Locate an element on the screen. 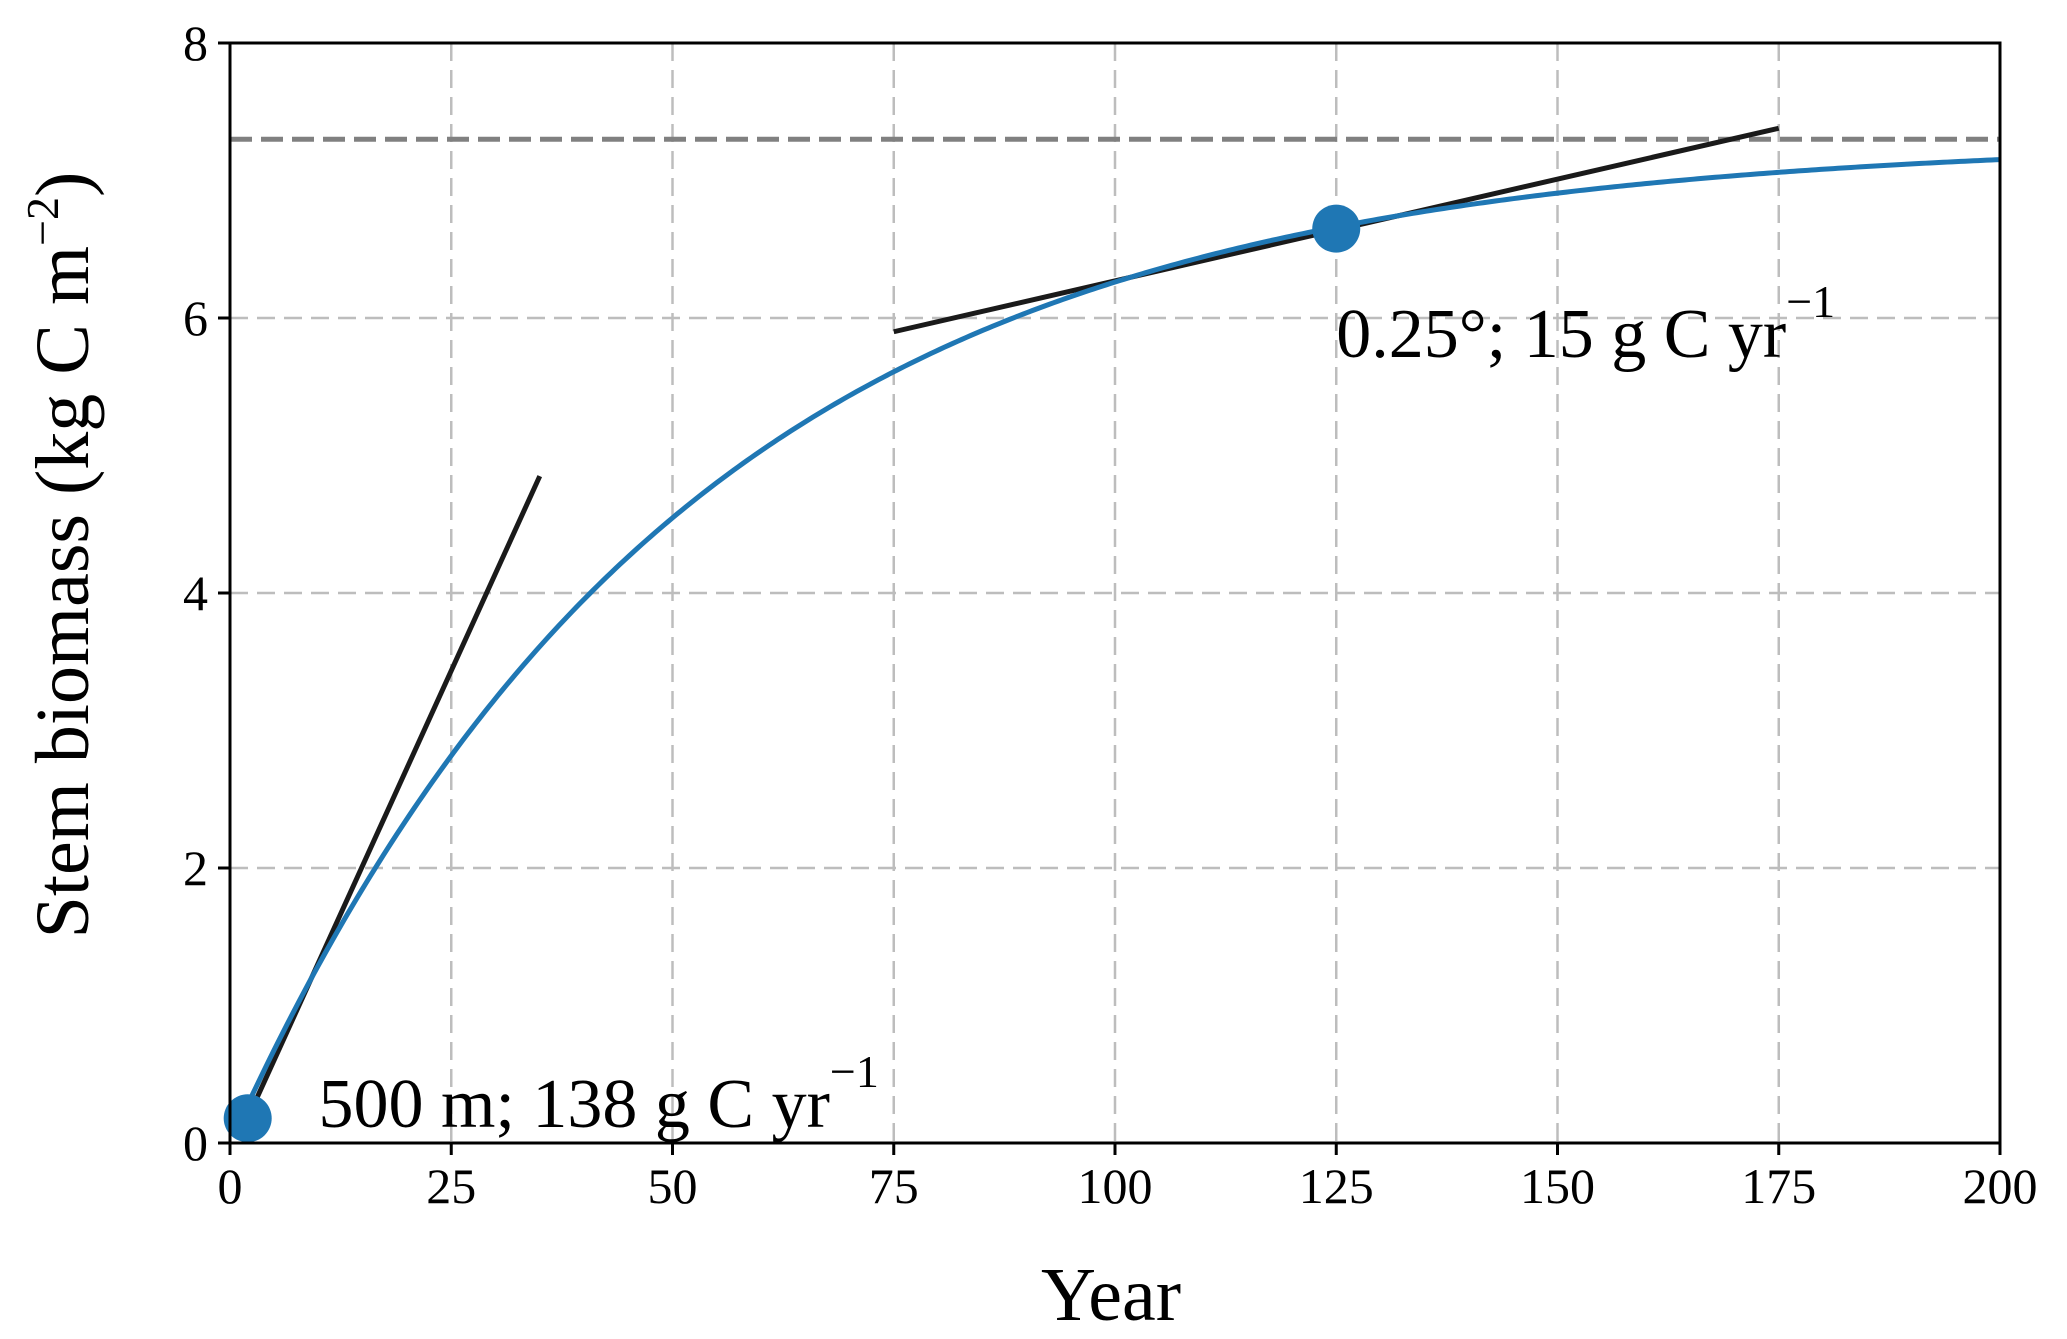  y-tick-label: 2 is located at coordinates (195, 868).